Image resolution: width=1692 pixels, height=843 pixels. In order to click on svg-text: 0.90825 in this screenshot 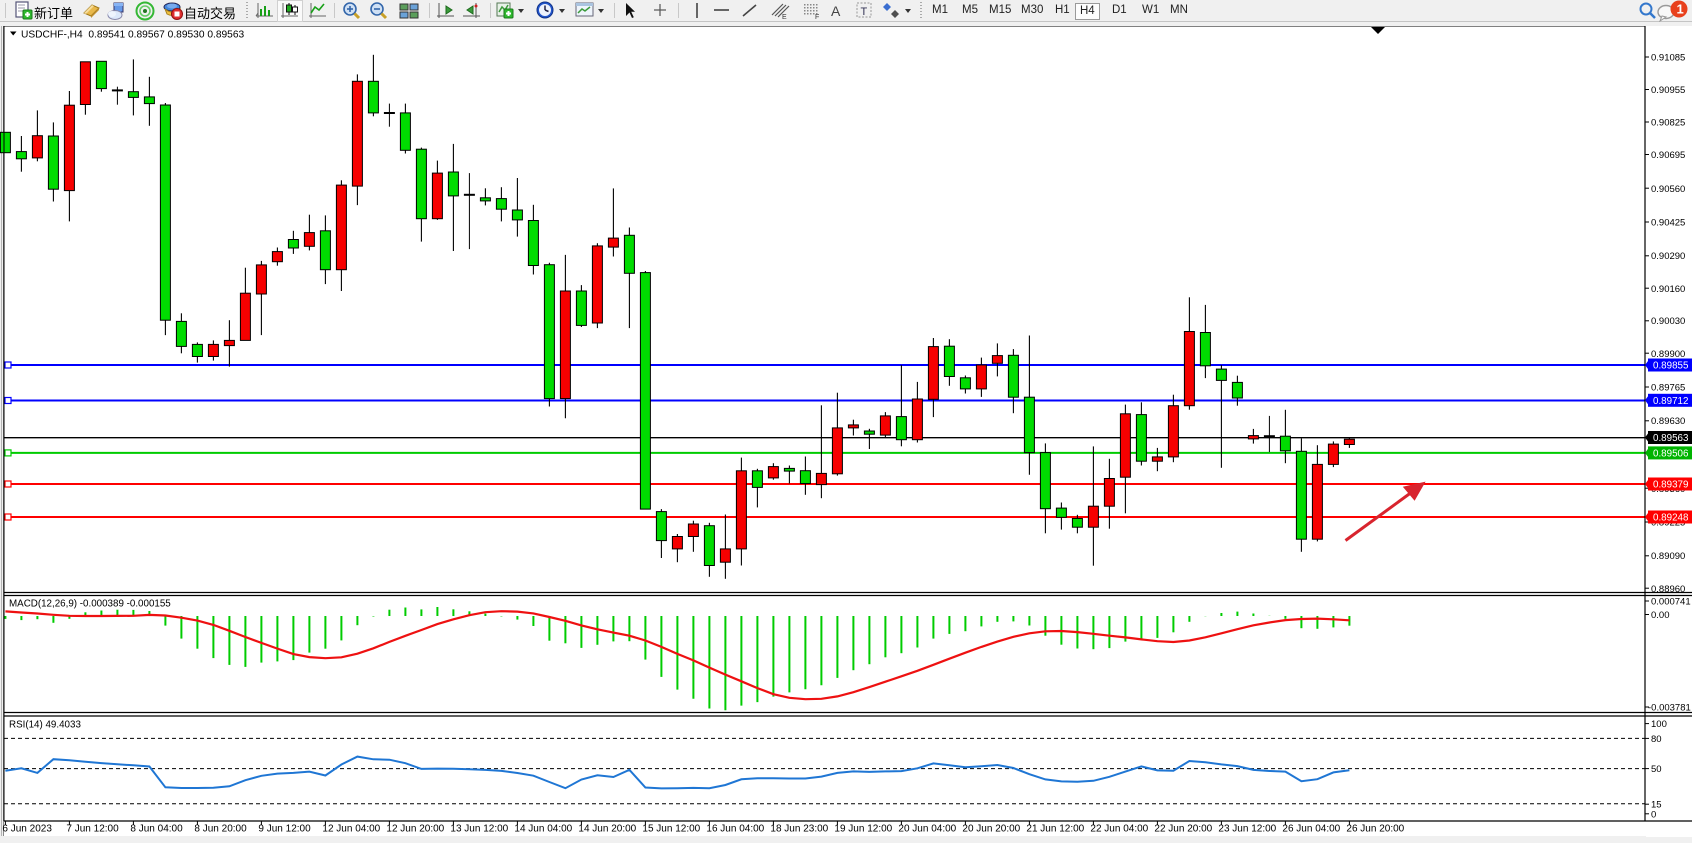, I will do `click(1668, 123)`.